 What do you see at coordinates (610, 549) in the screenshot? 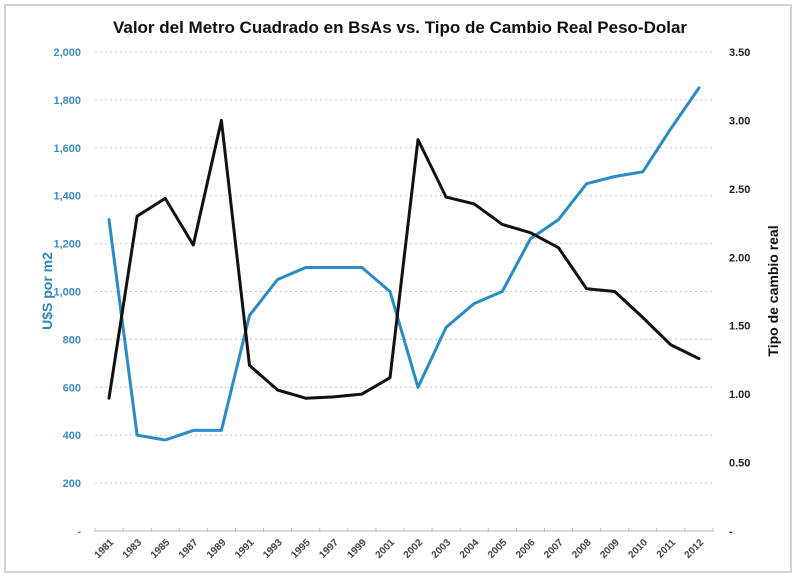
I see `x-tick-label: 2009` at bounding box center [610, 549].